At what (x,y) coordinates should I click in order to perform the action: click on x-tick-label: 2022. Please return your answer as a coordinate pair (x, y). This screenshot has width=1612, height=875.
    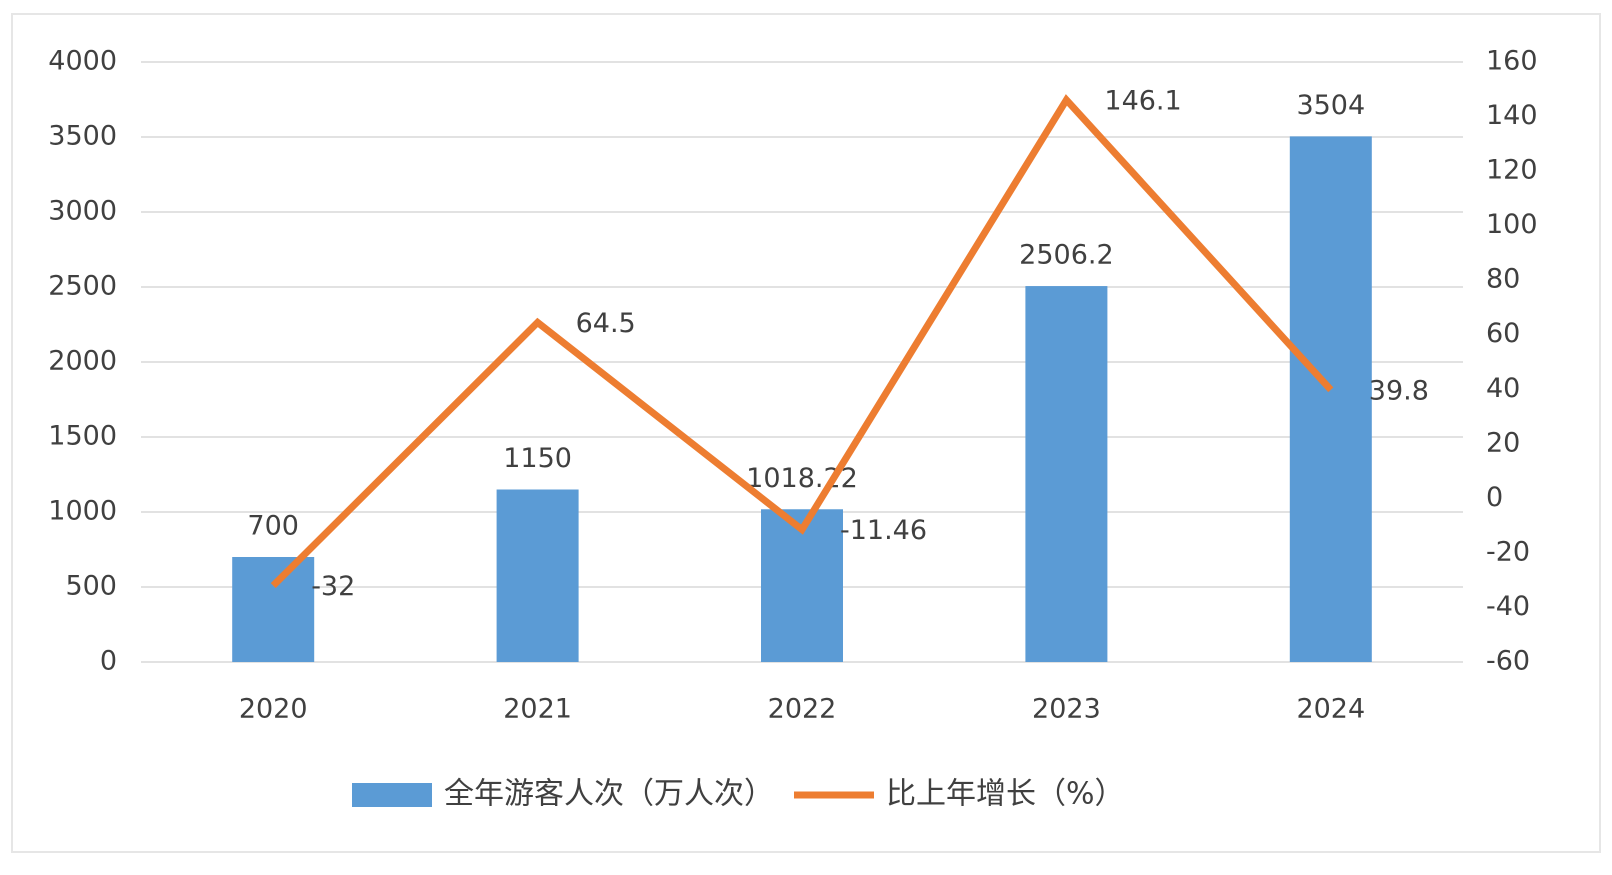
    Looking at the image, I should click on (802, 709).